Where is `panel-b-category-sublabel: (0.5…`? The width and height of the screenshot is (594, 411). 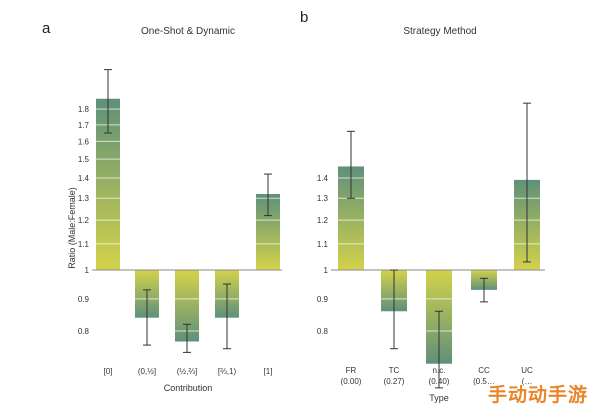 panel-b-category-sublabel: (0.5… is located at coordinates (484, 381).